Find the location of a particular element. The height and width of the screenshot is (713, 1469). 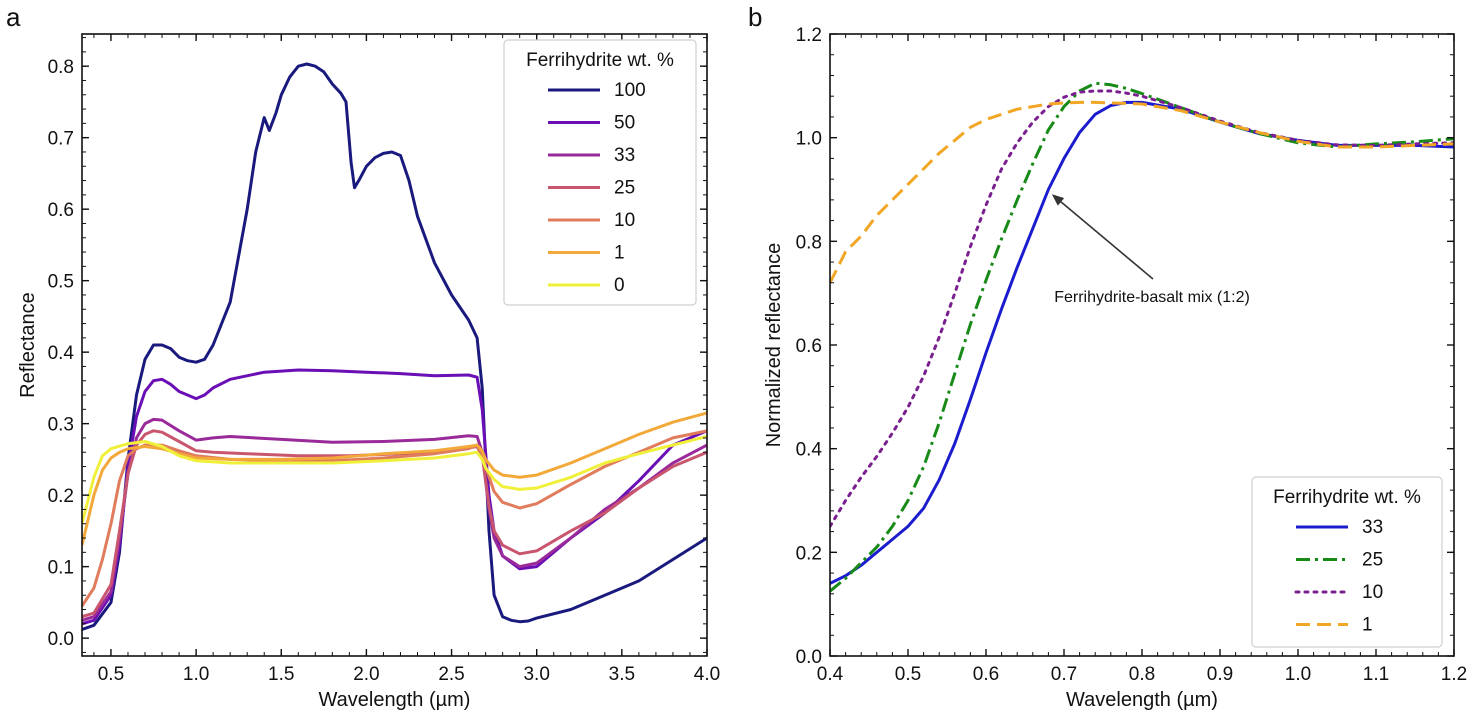

x-tick-label: 0.8 is located at coordinates (1142, 674).